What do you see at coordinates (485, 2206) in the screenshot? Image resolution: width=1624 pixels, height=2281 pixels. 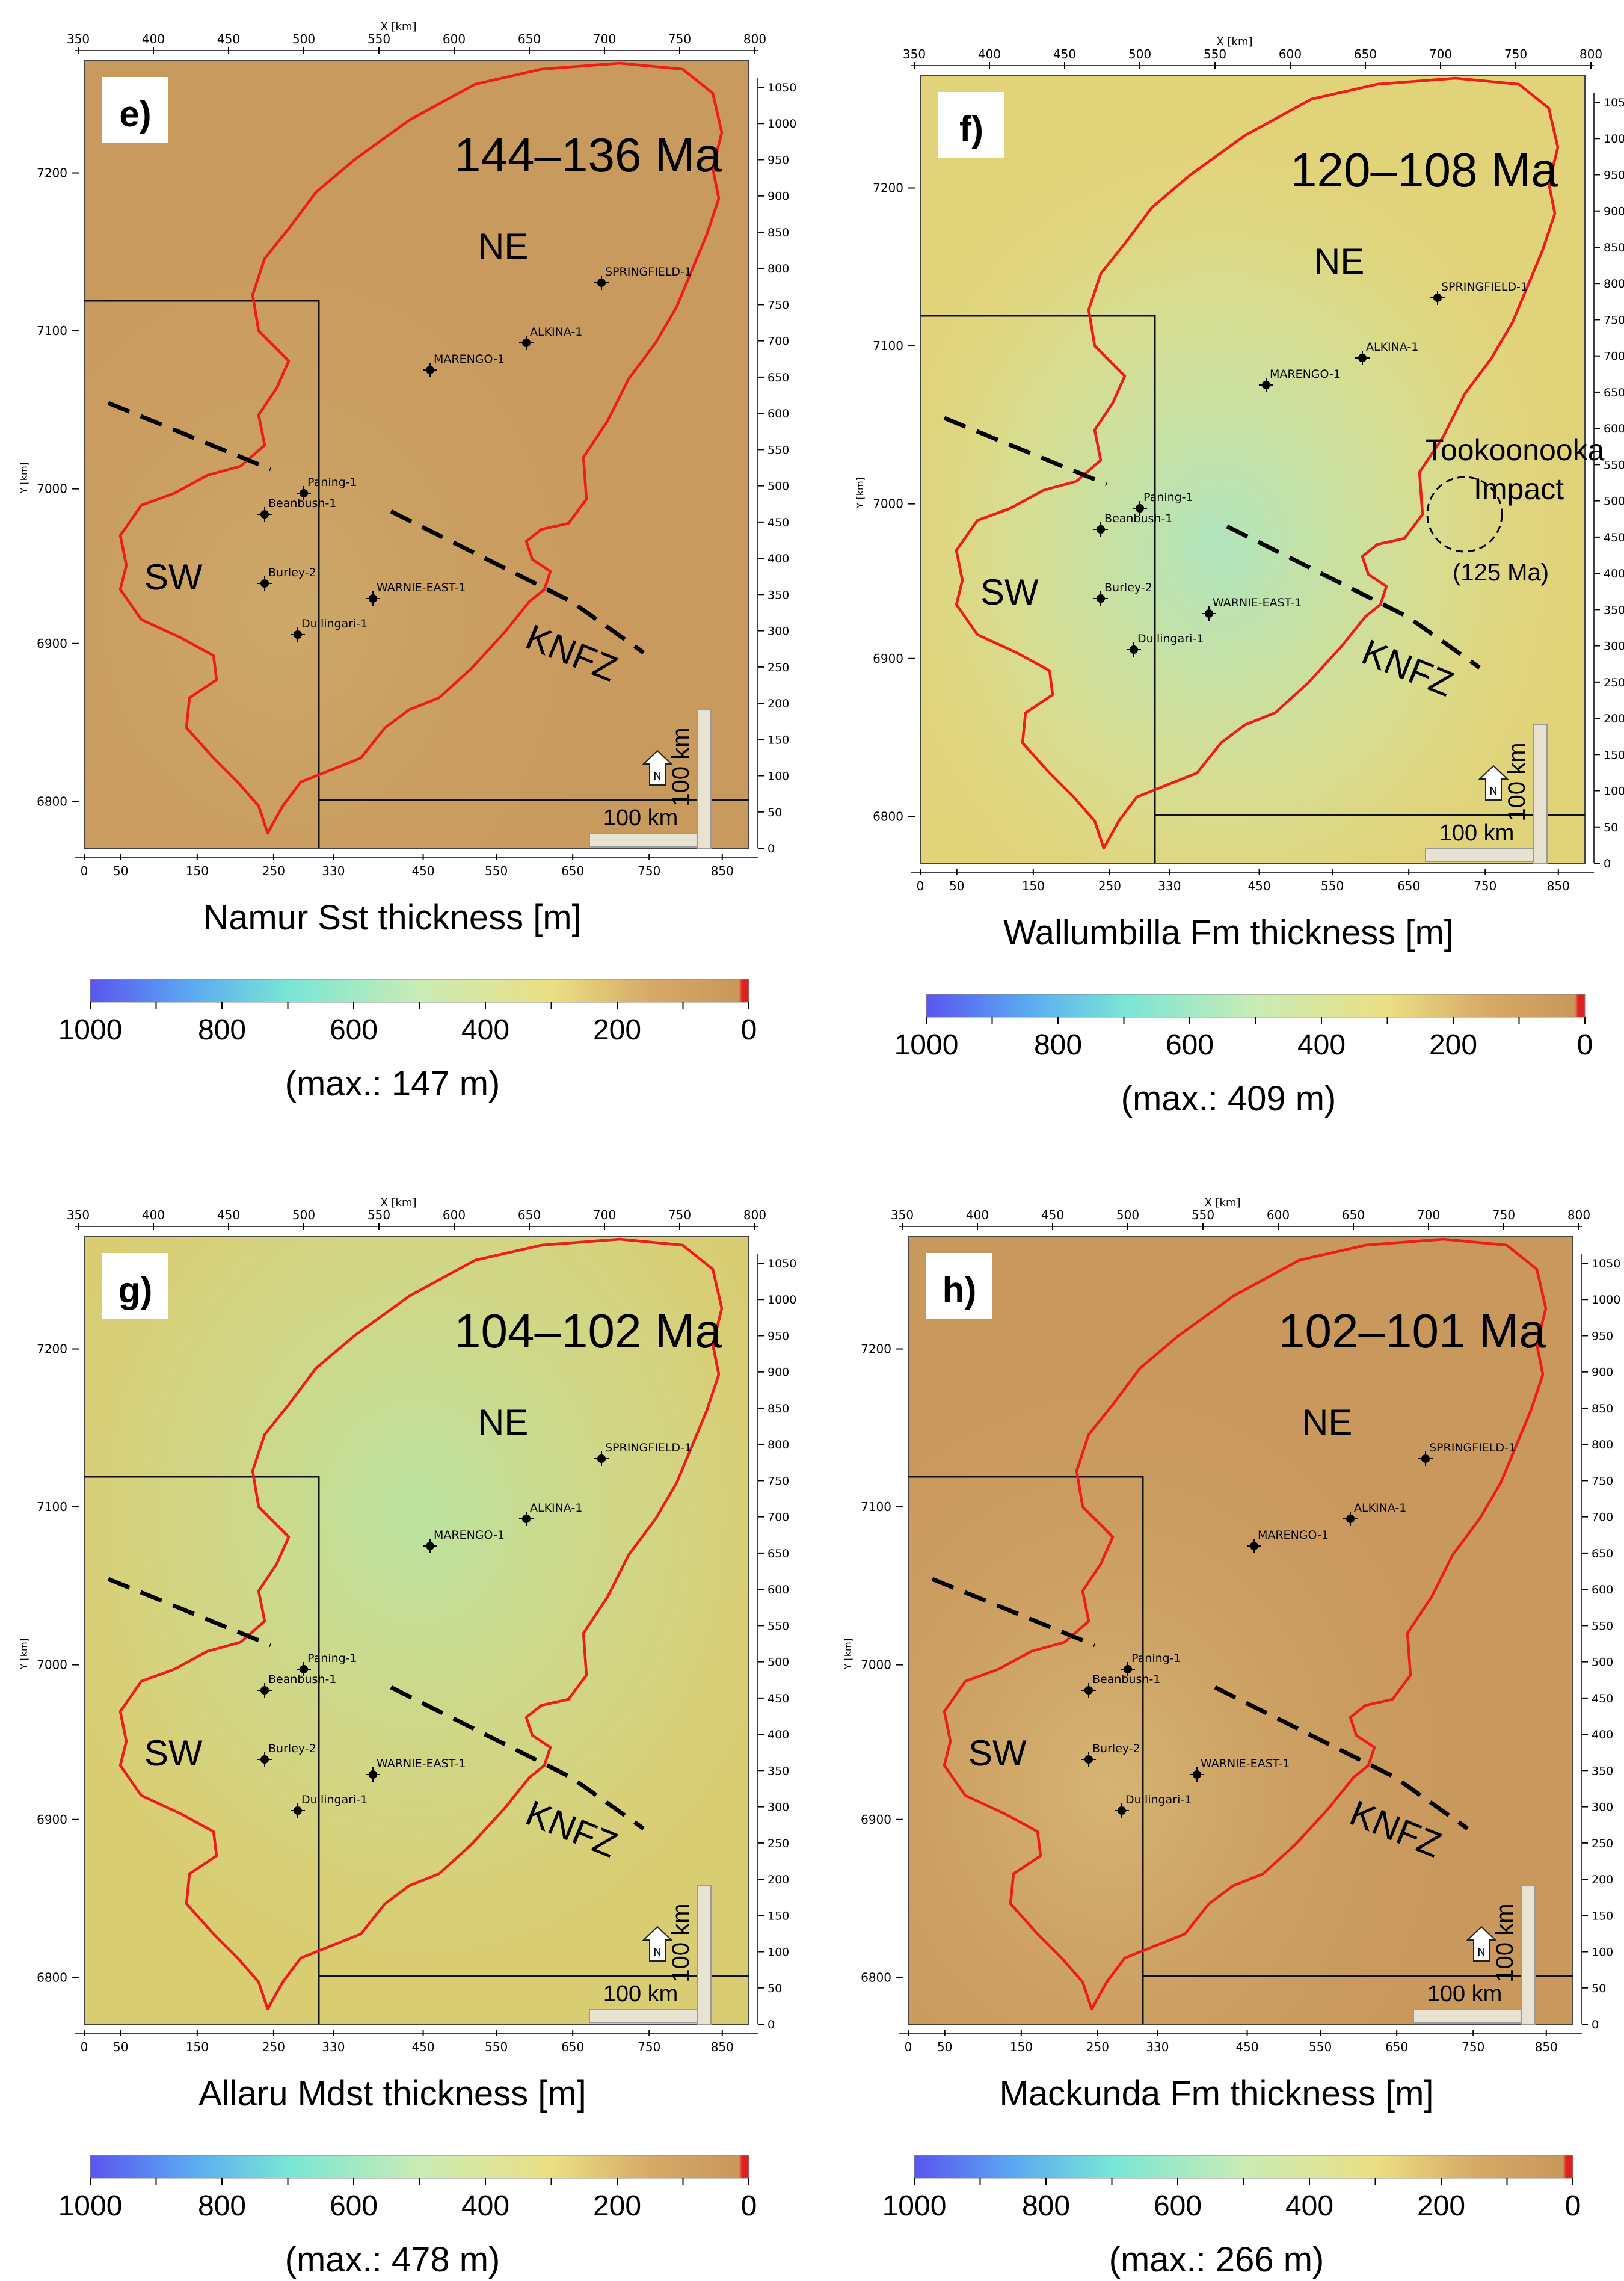 I see `colorbar-tick-label: 400` at bounding box center [485, 2206].